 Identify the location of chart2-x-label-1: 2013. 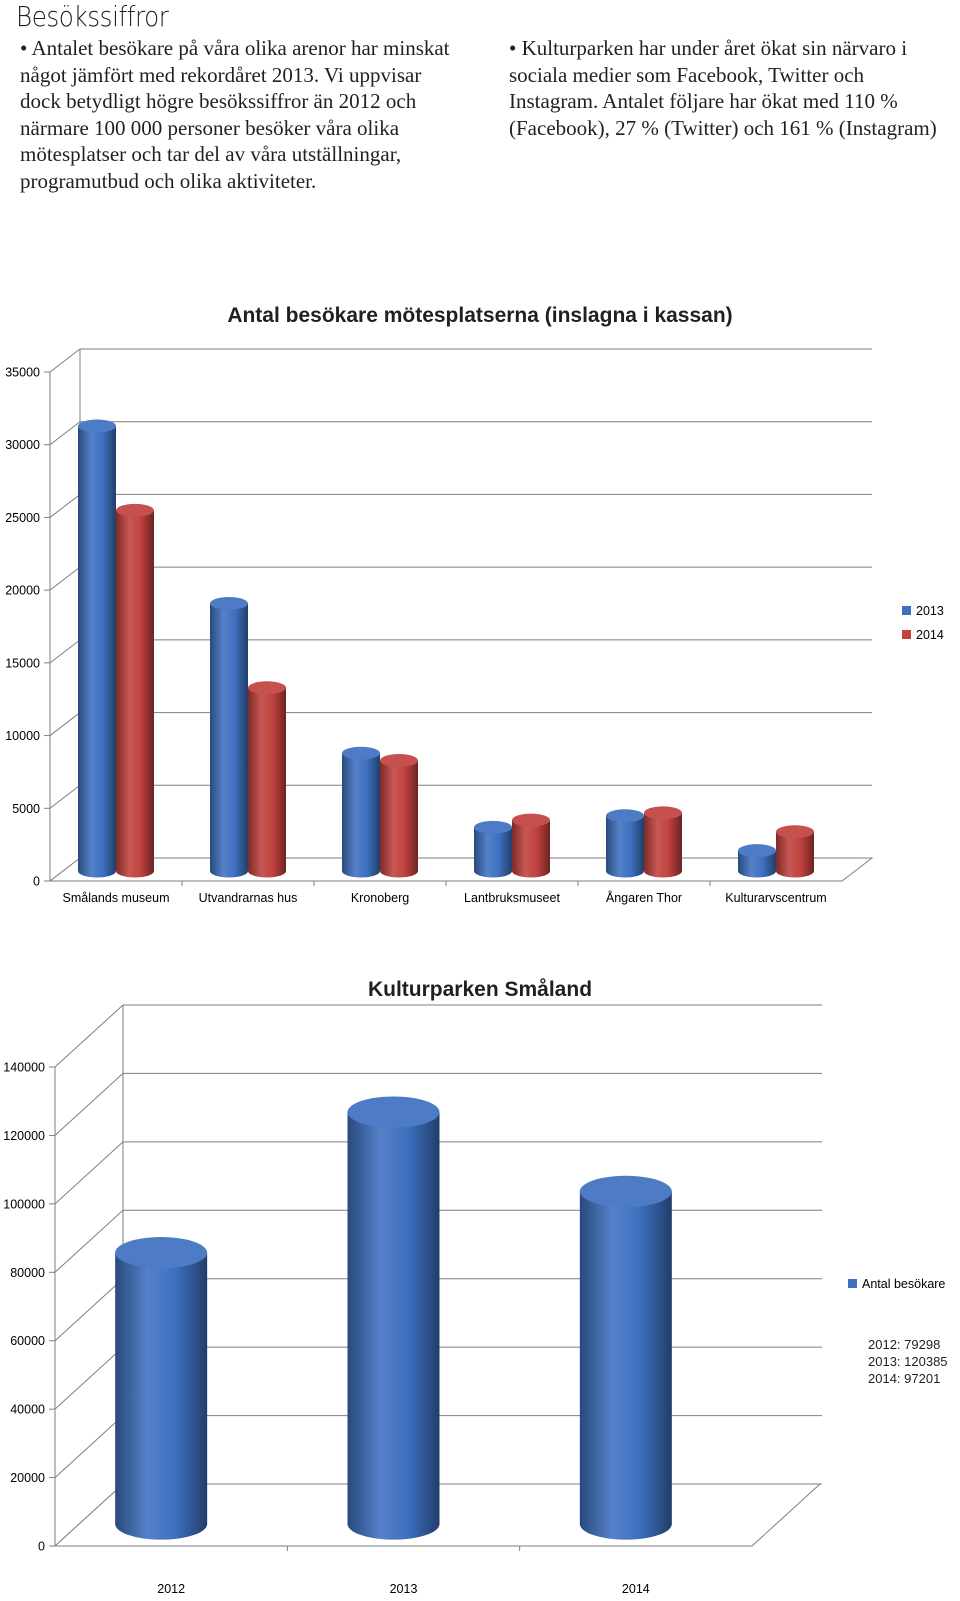
(404, 1589).